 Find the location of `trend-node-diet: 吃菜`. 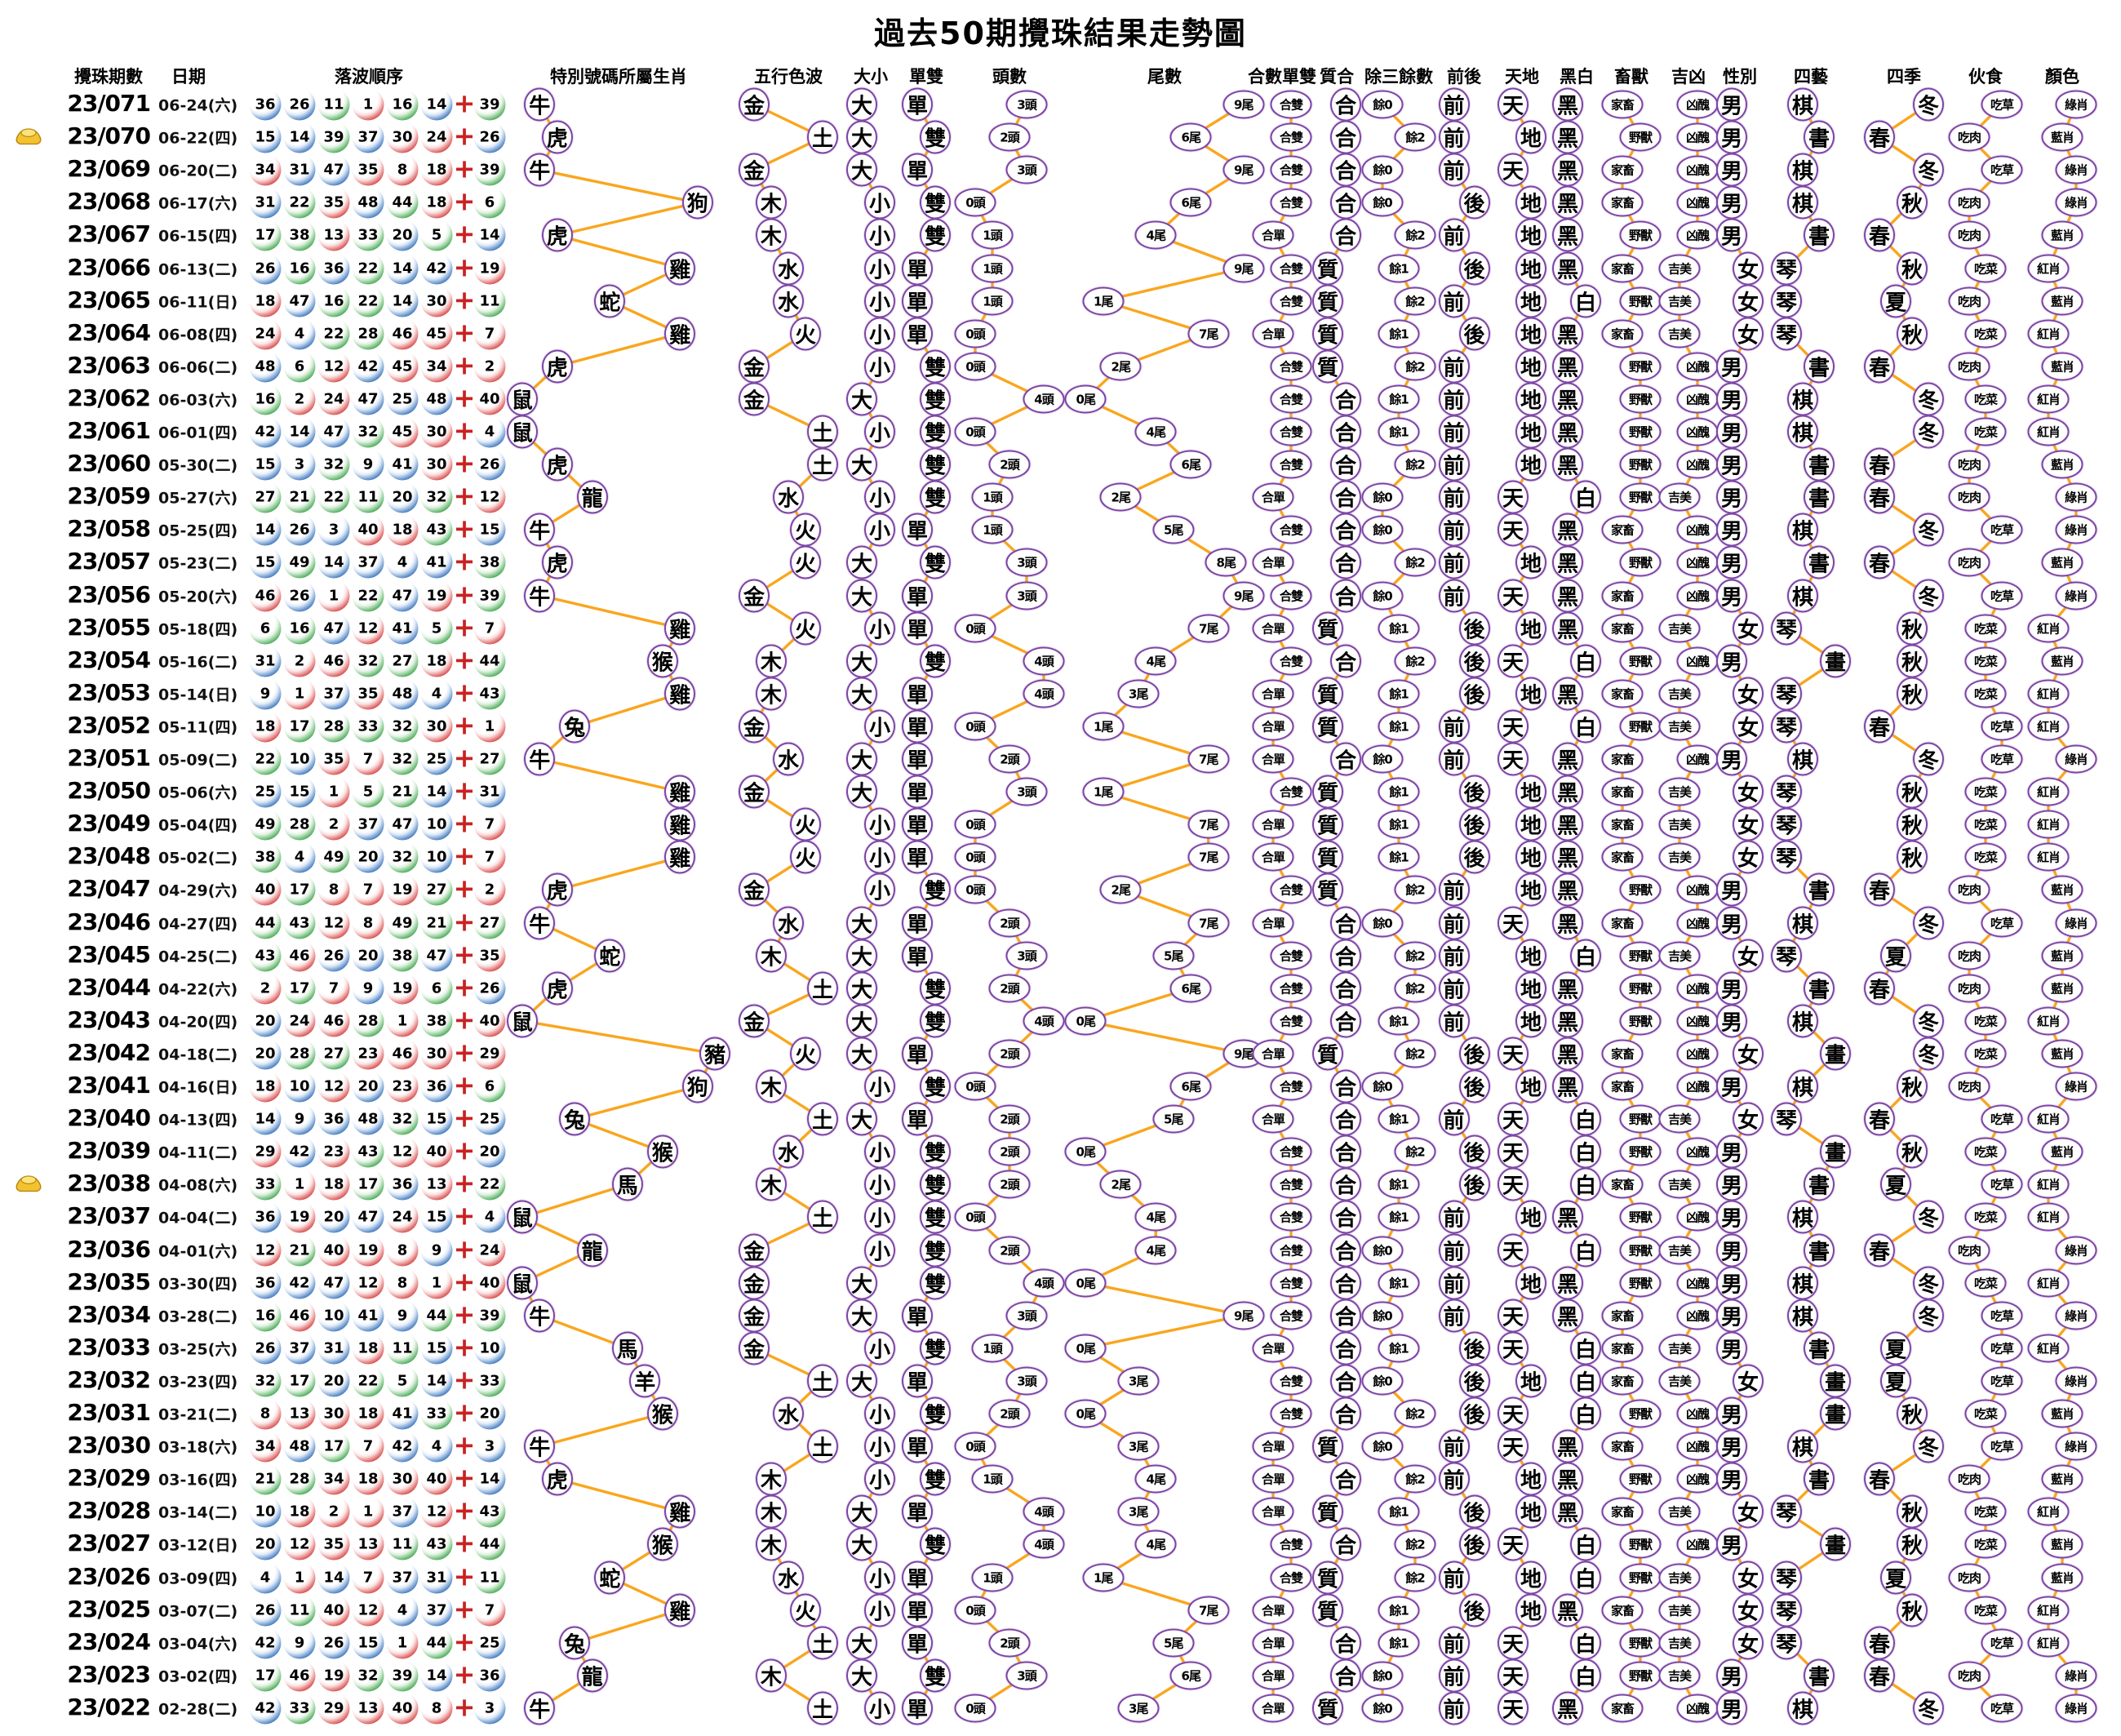

trend-node-diet: 吃菜 is located at coordinates (1985, 1053).